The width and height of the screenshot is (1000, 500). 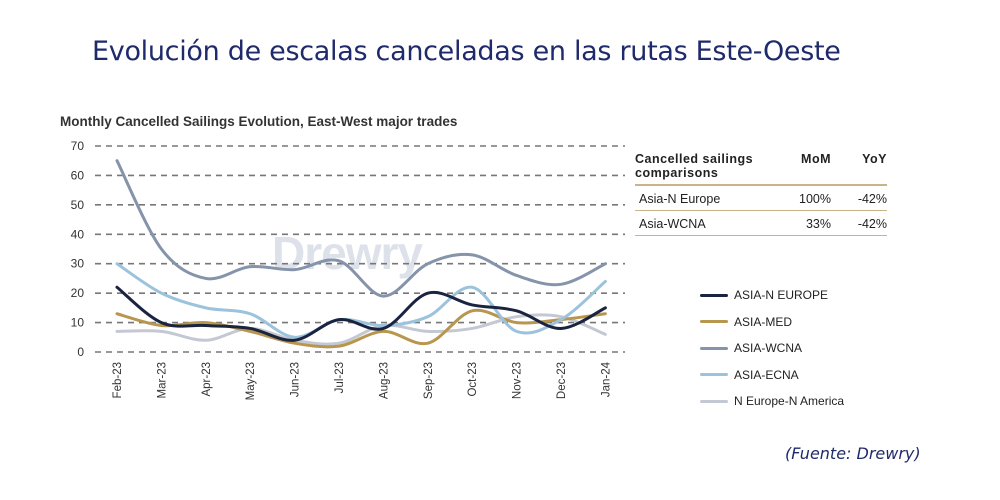 I want to click on legend-item: ASIA-WCNA, so click(x=772, y=348).